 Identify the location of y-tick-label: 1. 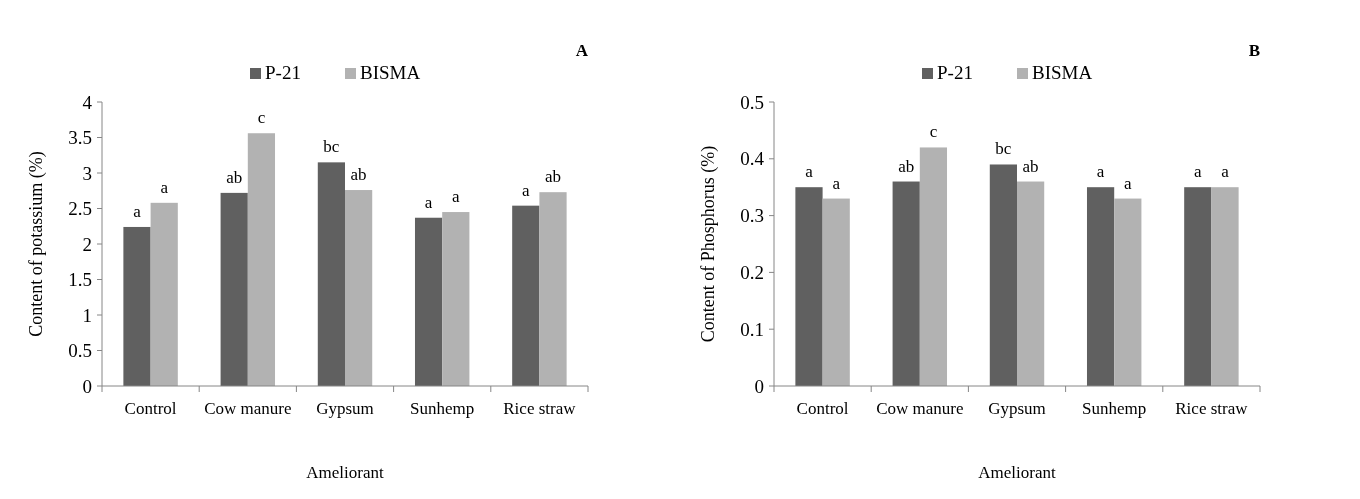
(87, 315).